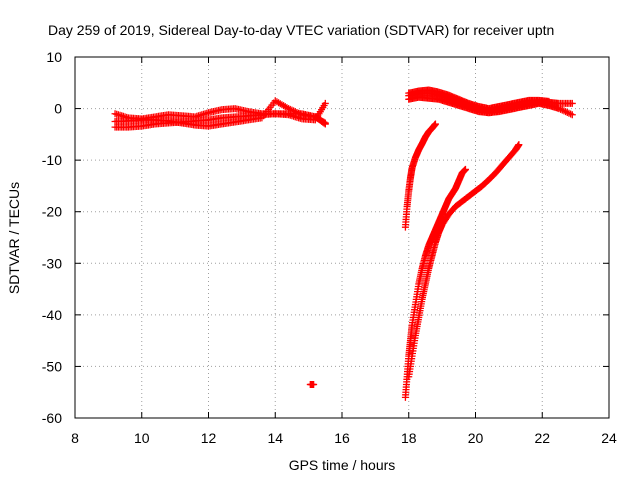  Describe the element at coordinates (476, 438) in the screenshot. I see `x-tick-label: 20` at that location.